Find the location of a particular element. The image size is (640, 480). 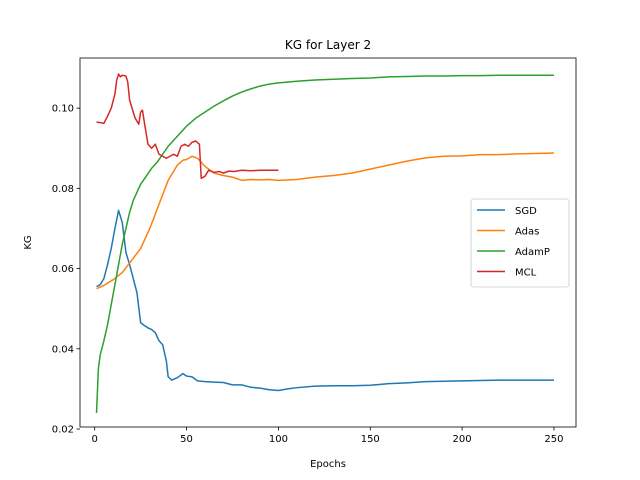

x-tick-label: 100 is located at coordinates (278, 439).